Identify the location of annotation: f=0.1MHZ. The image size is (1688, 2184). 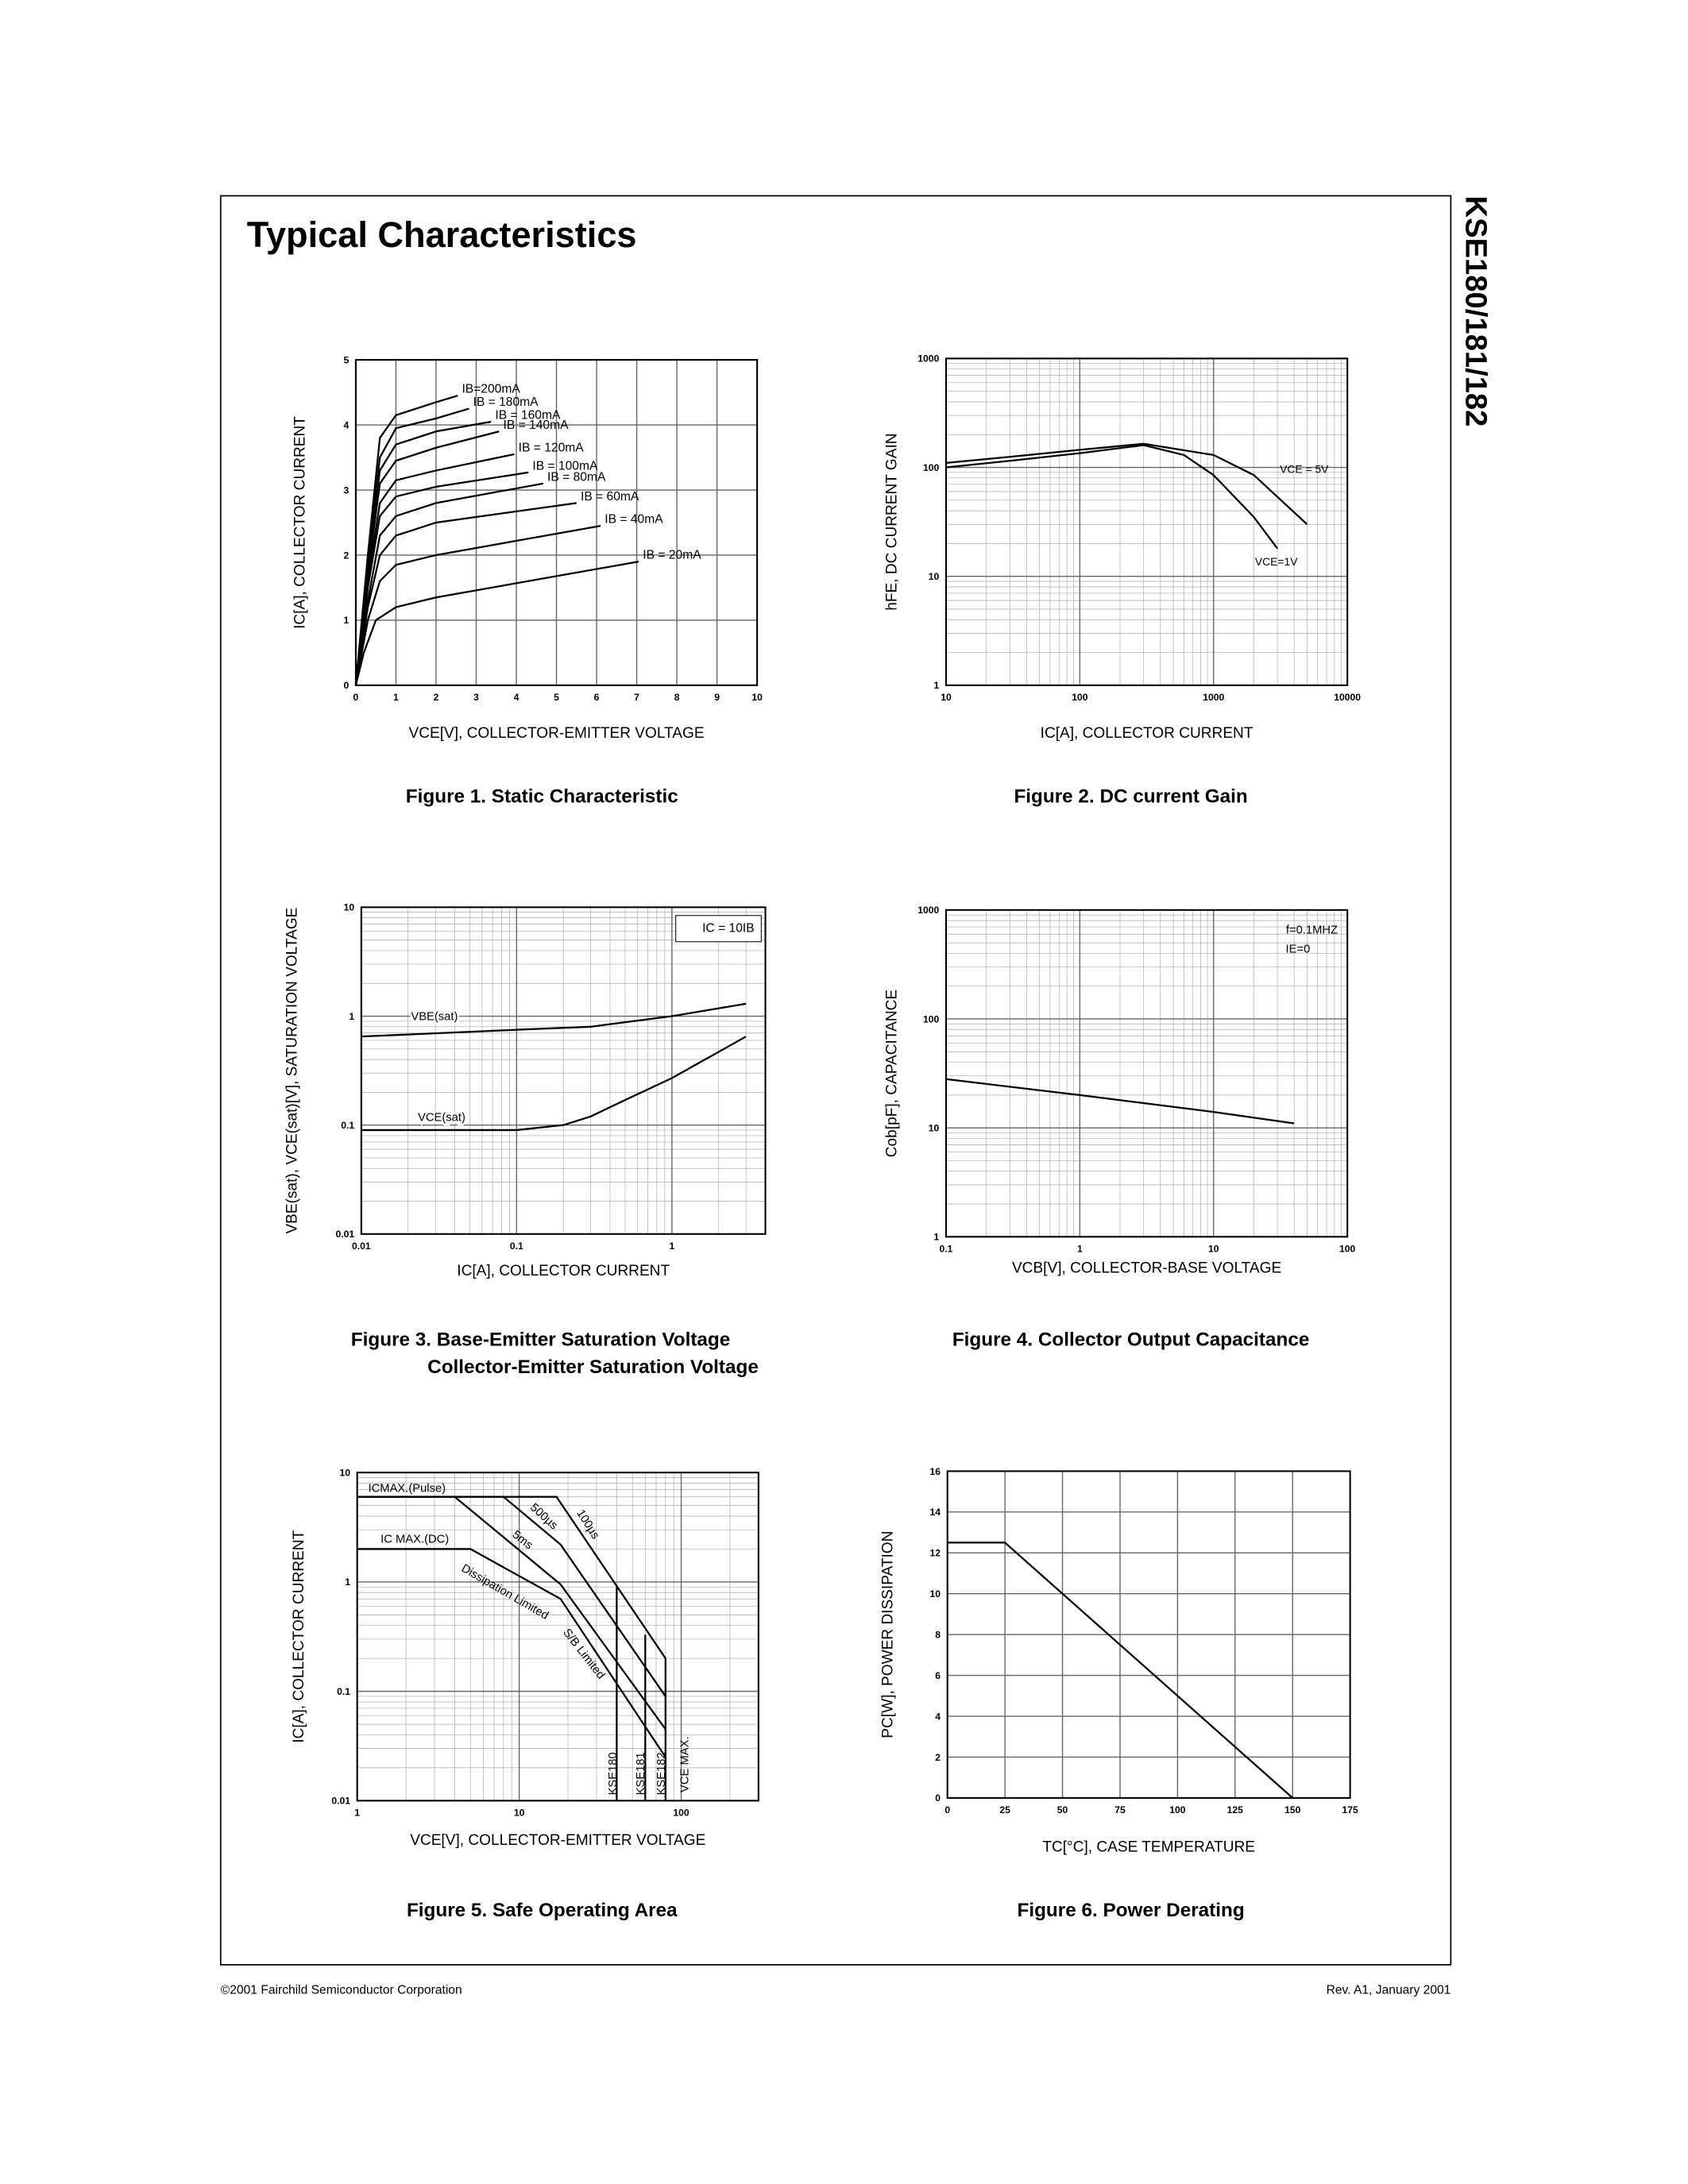
(1312, 930).